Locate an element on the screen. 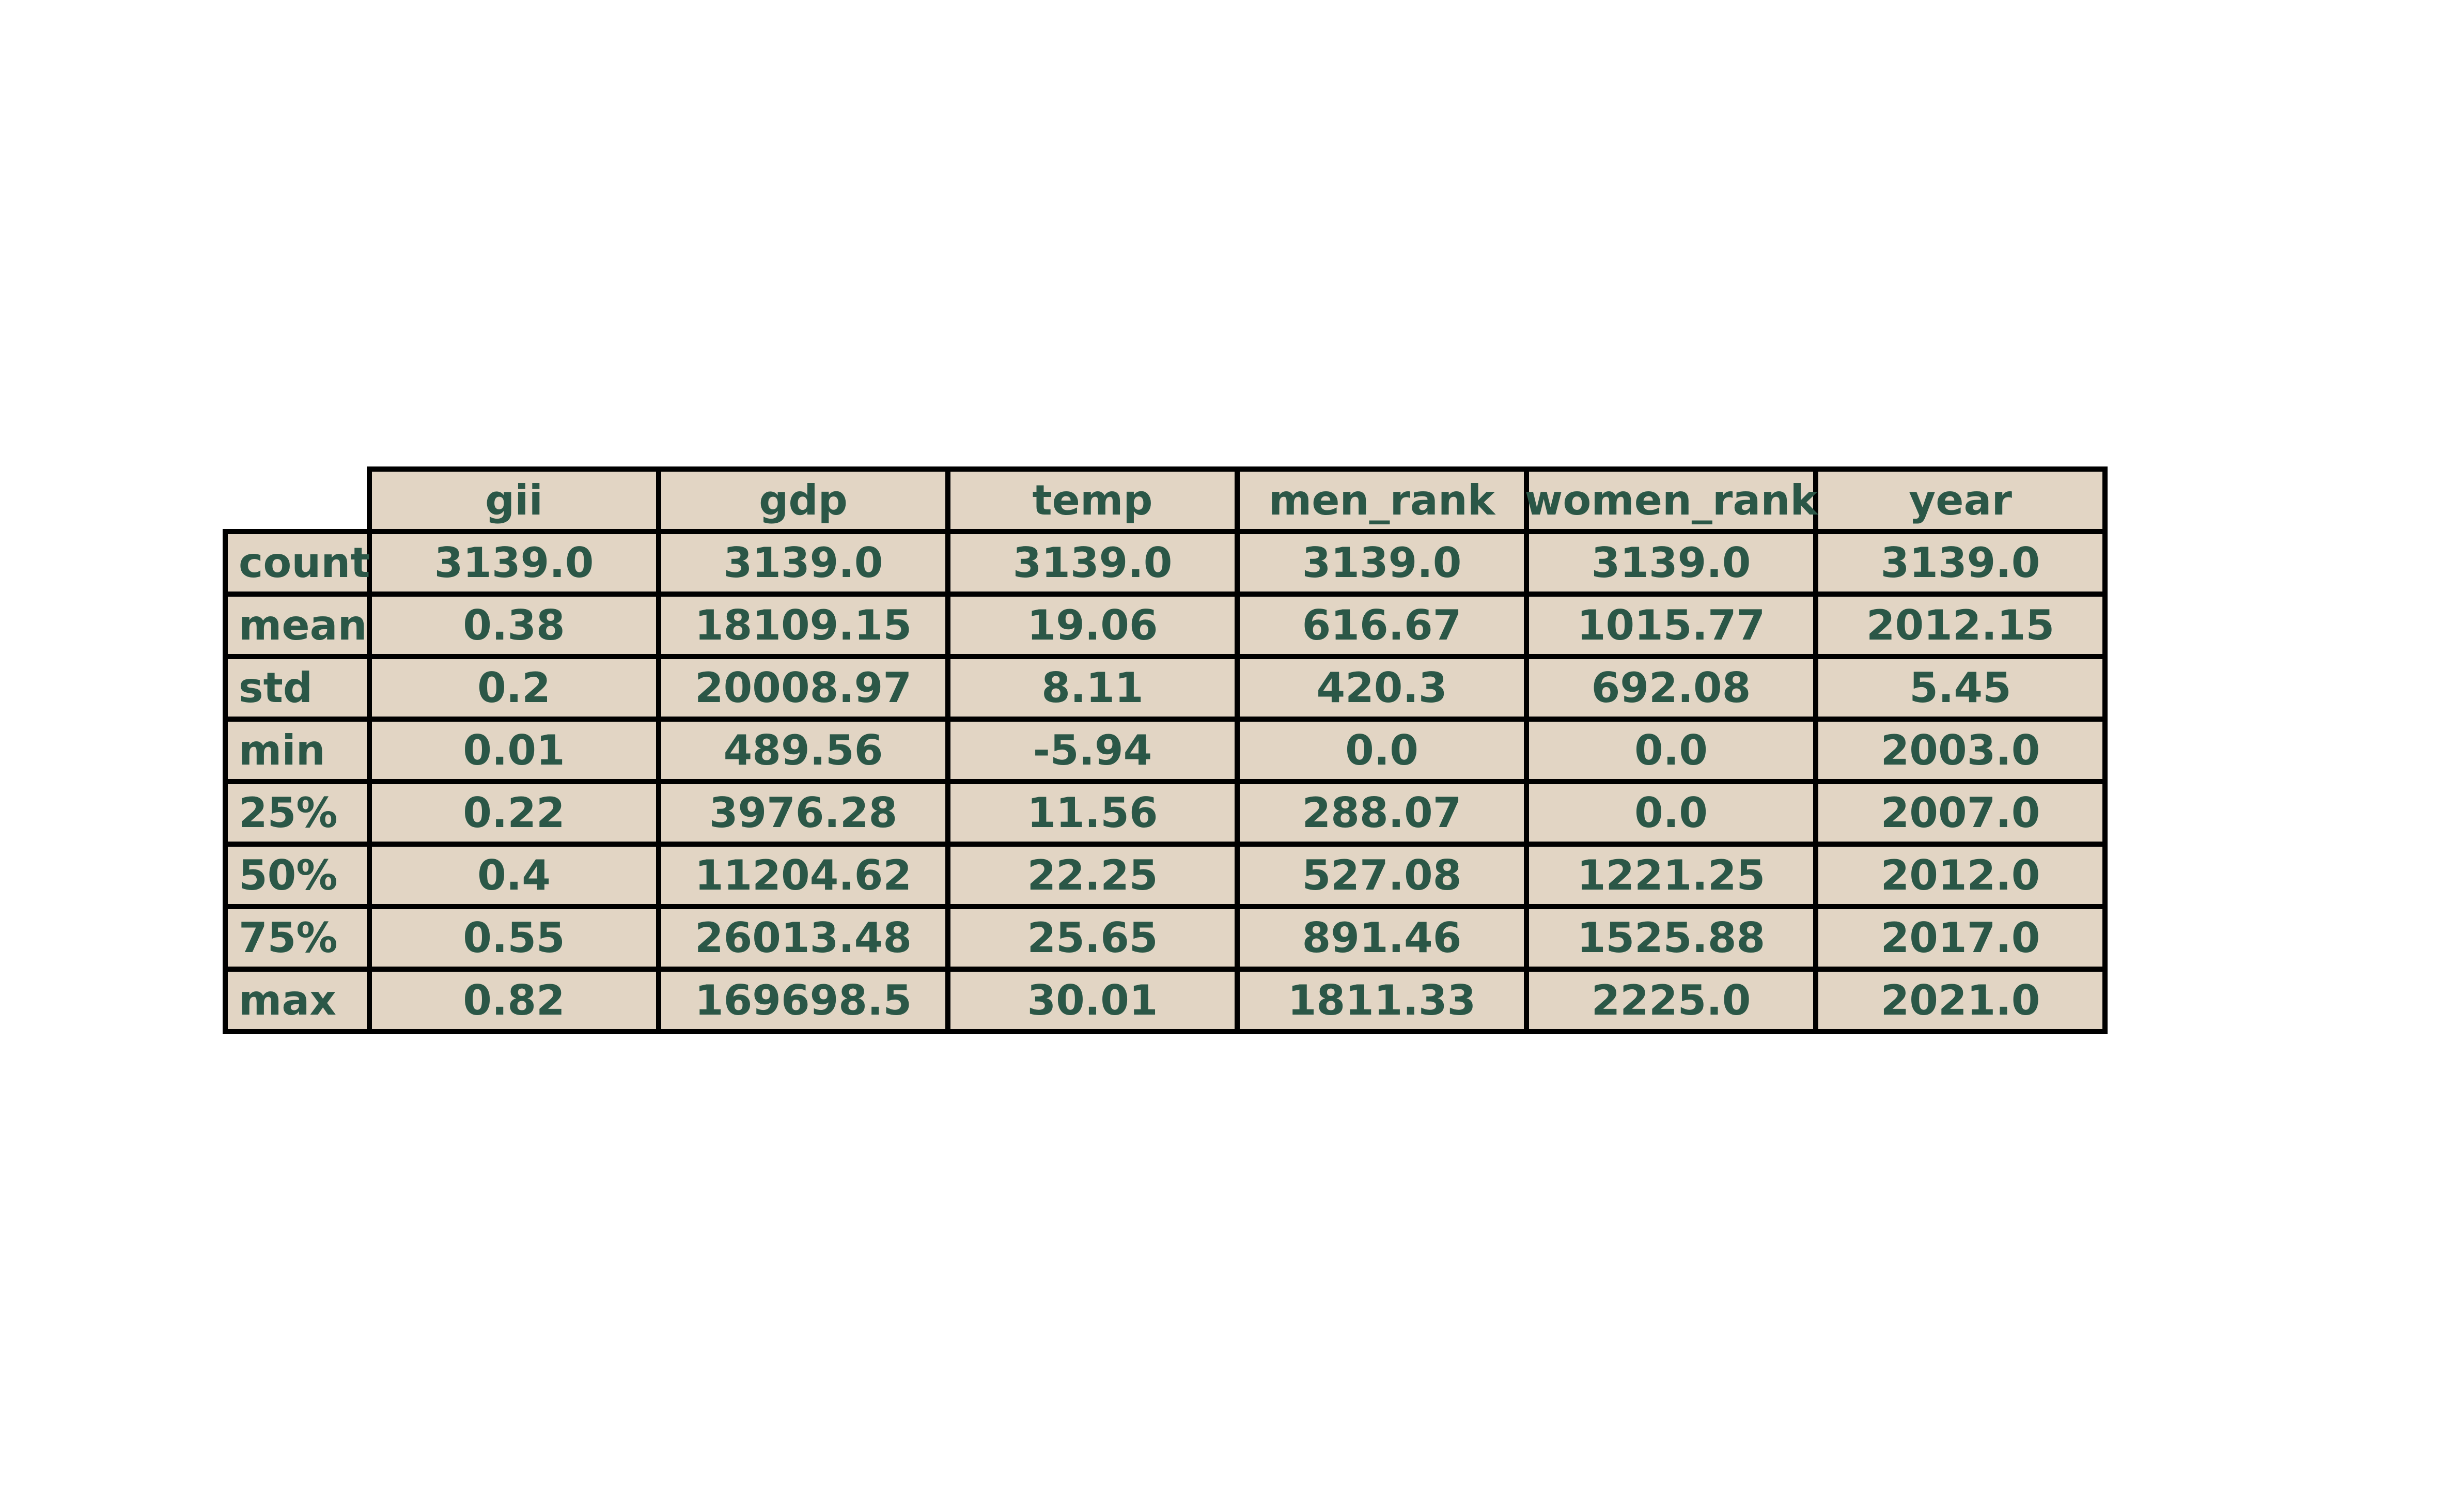  table-cell-value: 0.55 is located at coordinates (514, 938).